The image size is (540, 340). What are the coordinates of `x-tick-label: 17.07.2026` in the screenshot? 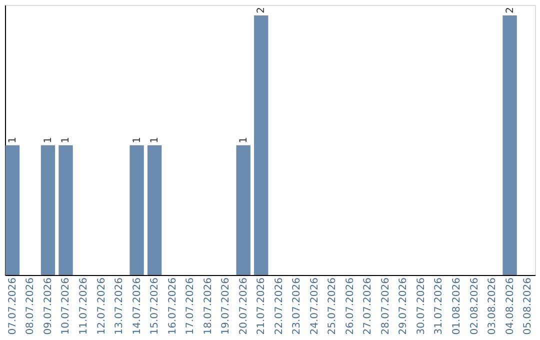 It's located at (190, 306).